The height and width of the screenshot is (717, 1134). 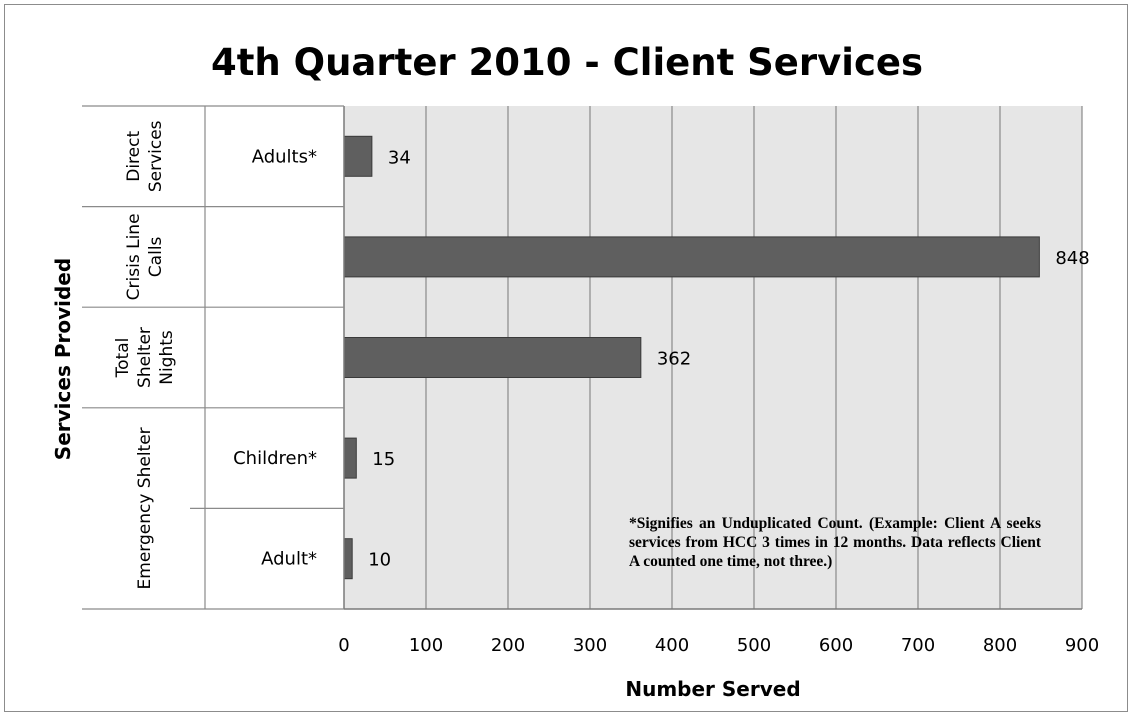 What do you see at coordinates (718, 645) in the screenshot?
I see `x-tick-labels: 0 100 200 300 400 500 600 700 800 900` at bounding box center [718, 645].